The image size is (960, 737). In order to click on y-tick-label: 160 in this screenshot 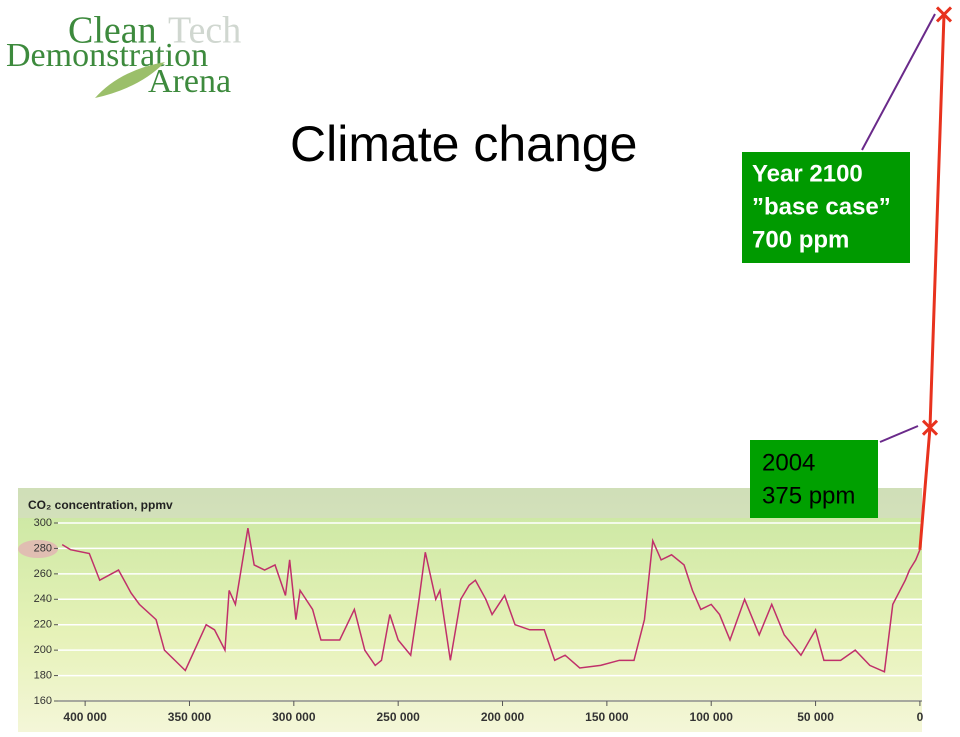, I will do `click(43, 701)`.